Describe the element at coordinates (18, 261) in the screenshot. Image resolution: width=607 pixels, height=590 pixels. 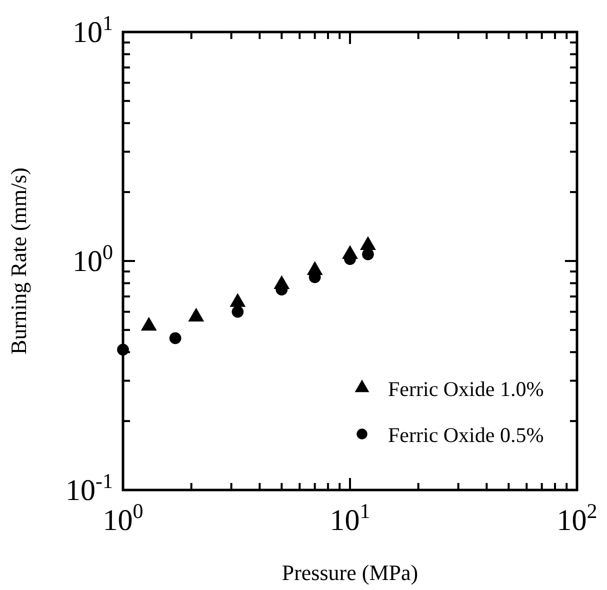
I see `y-axis-title: Burning Rate (mm/s)` at that location.